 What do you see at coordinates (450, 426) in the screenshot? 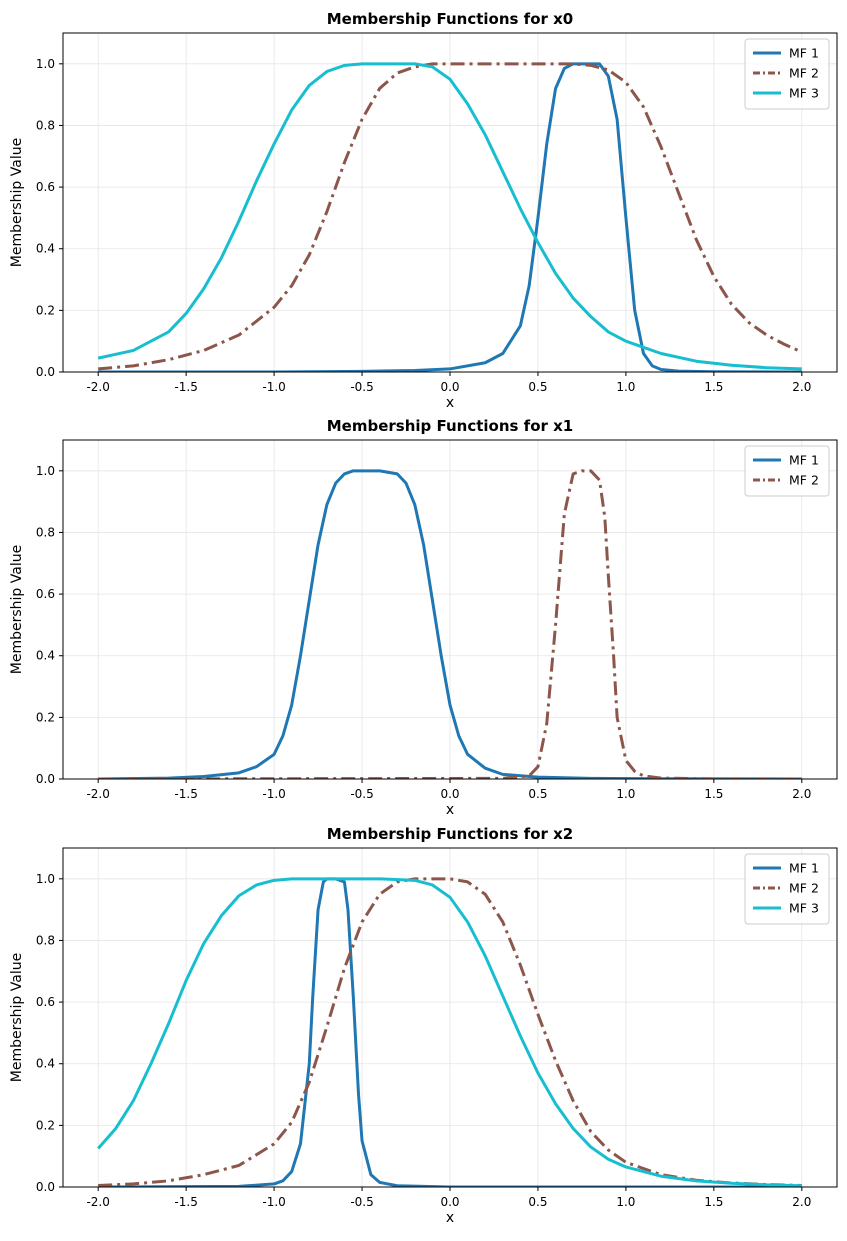
I see `chart-title: Membership Functions for x1` at bounding box center [450, 426].